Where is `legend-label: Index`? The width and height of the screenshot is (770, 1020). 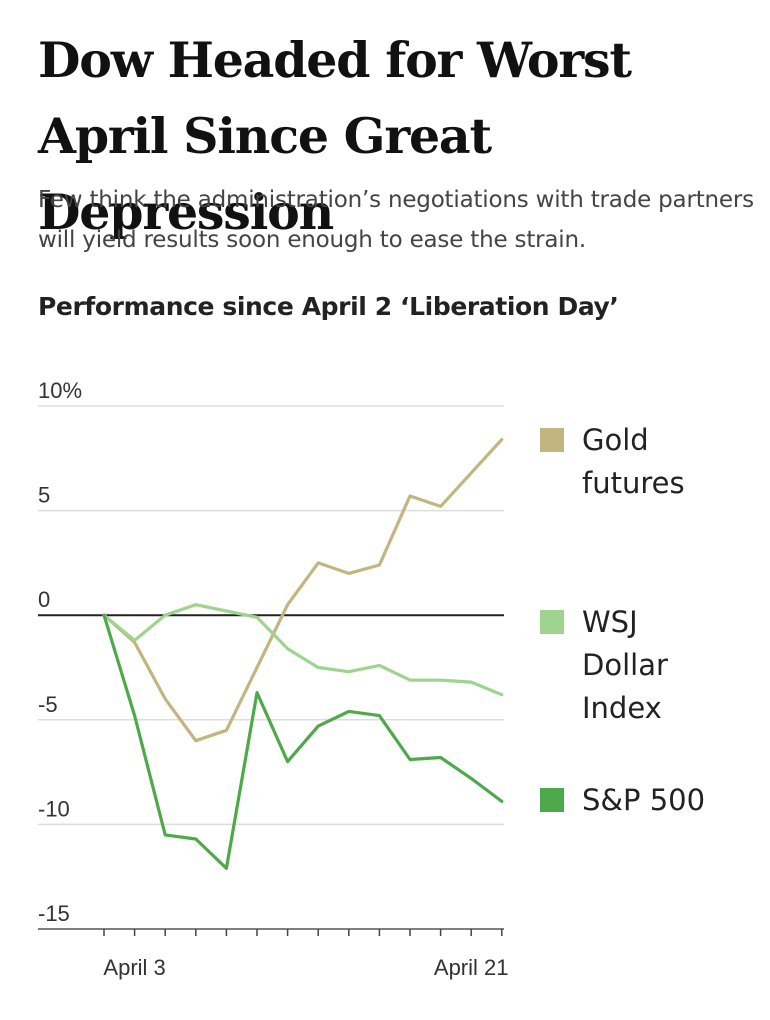
legend-label: Index is located at coordinates (622, 708).